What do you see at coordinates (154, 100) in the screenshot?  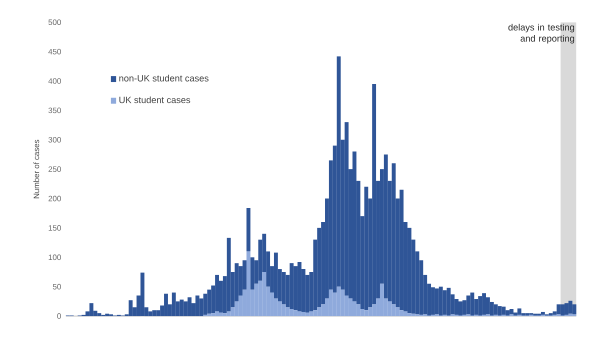 I see `legend-label: UK student cases` at bounding box center [154, 100].